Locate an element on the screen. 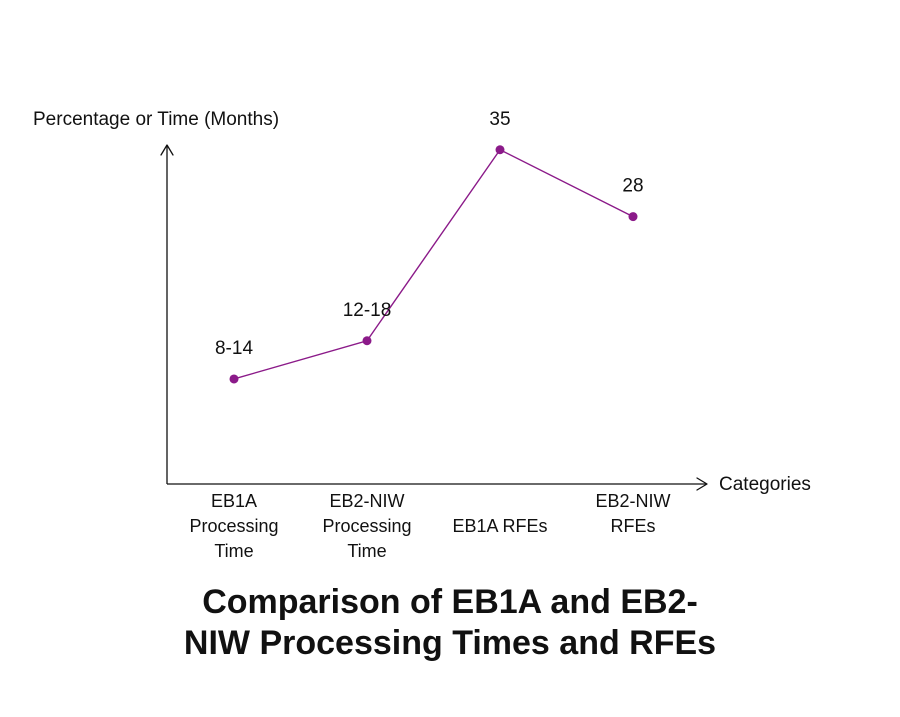 The image size is (900, 717). x-tick-label: EB1A RFEs is located at coordinates (499, 526).